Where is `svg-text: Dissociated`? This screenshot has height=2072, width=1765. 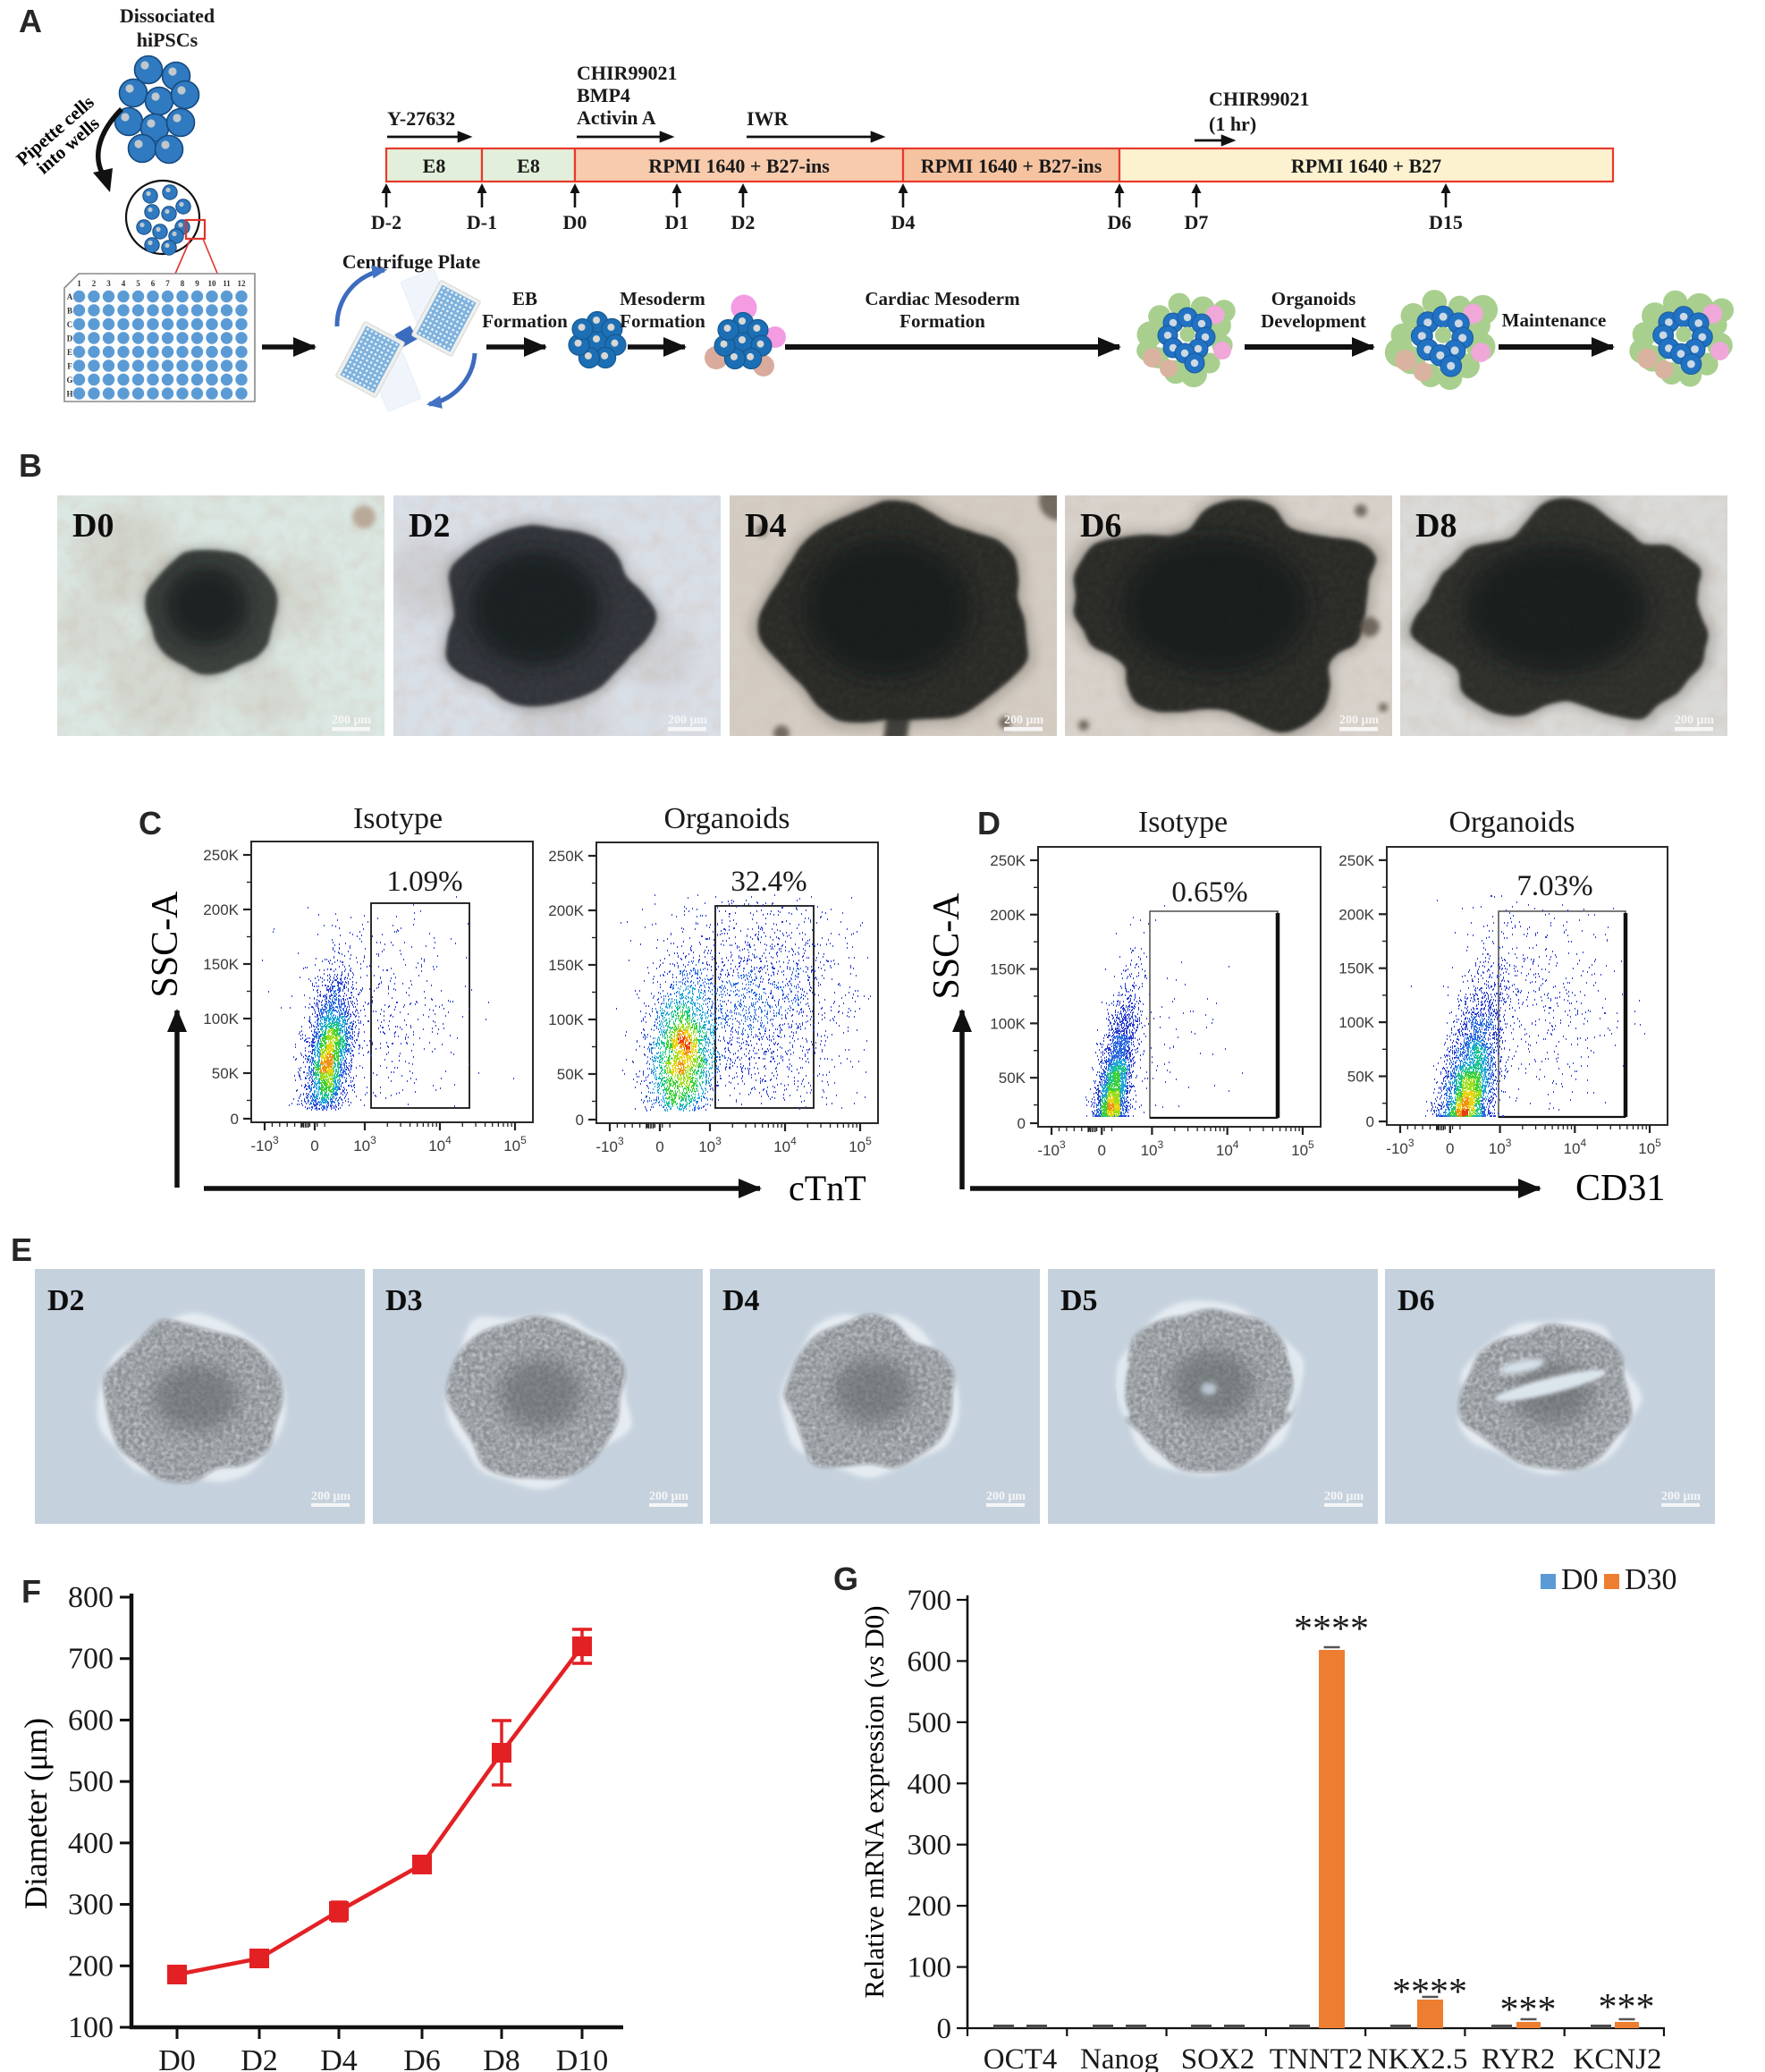 svg-text: Dissociated is located at coordinates (167, 15).